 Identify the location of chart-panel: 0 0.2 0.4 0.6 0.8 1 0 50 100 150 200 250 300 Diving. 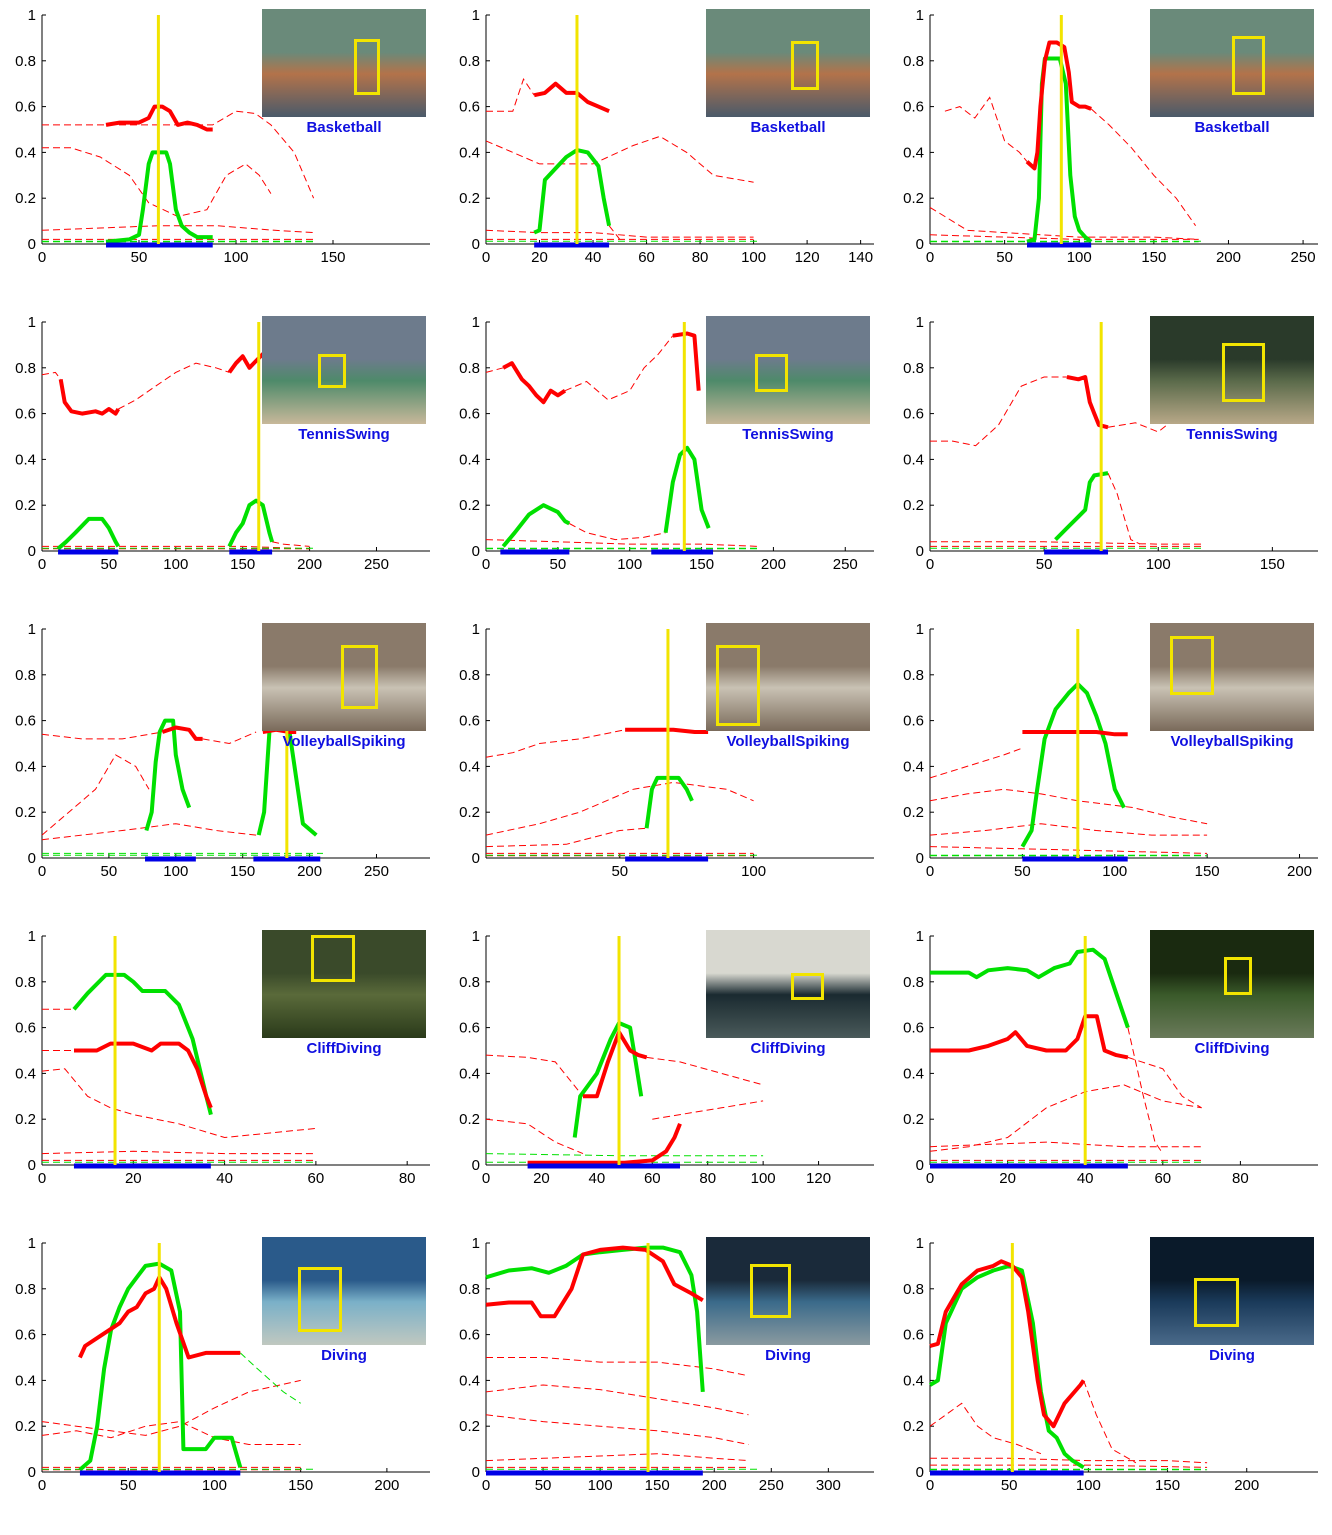
(666, 1381).